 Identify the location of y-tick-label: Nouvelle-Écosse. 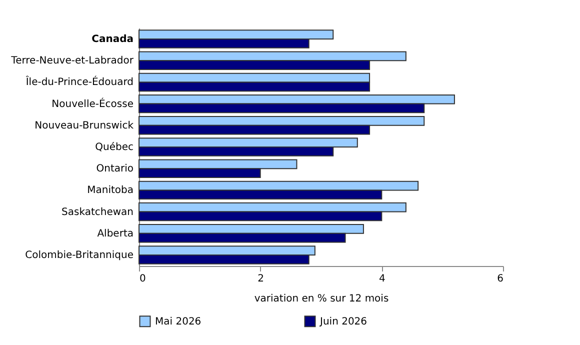
(93, 103).